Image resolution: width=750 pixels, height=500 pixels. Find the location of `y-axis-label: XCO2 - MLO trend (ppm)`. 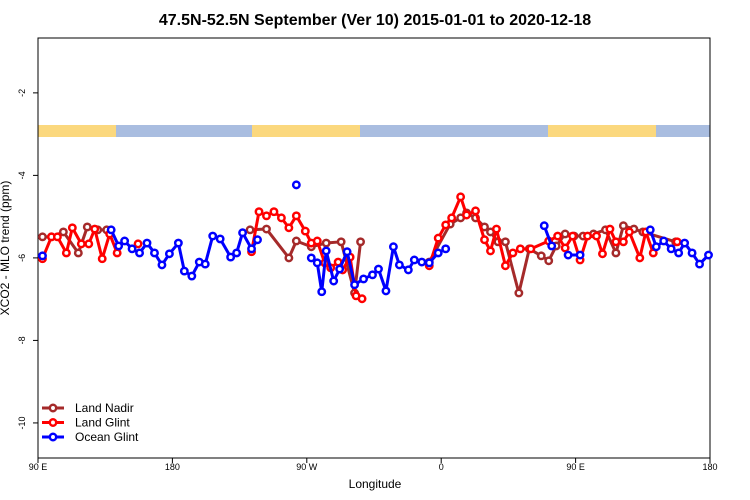

y-axis-label: XCO2 - MLO trend (ppm) is located at coordinates (6, 248).